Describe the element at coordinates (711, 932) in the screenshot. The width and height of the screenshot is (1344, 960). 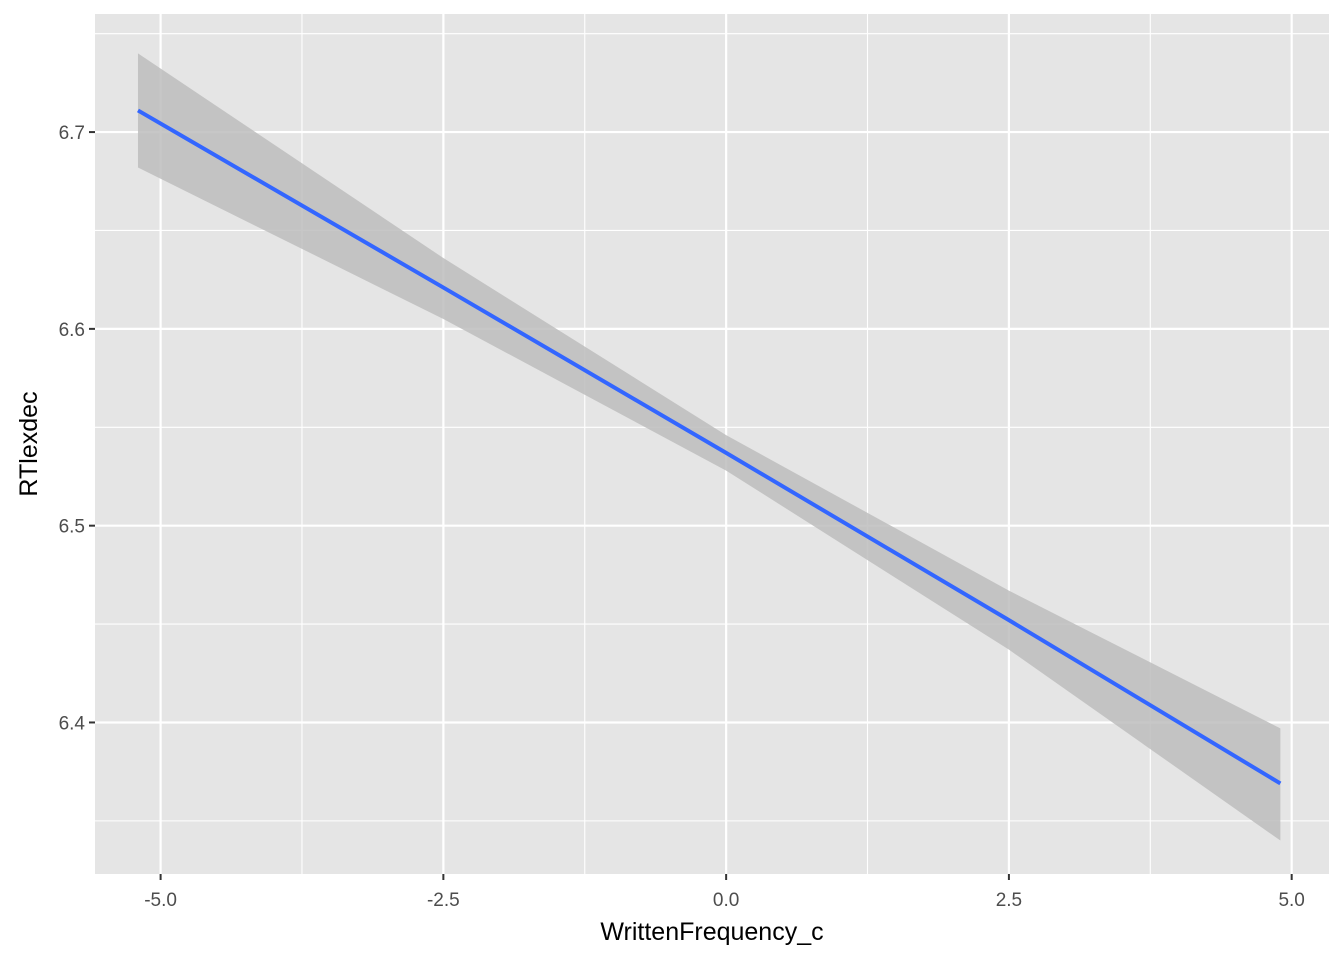
I see `x-axis-title: WrittenFrequency_c` at that location.